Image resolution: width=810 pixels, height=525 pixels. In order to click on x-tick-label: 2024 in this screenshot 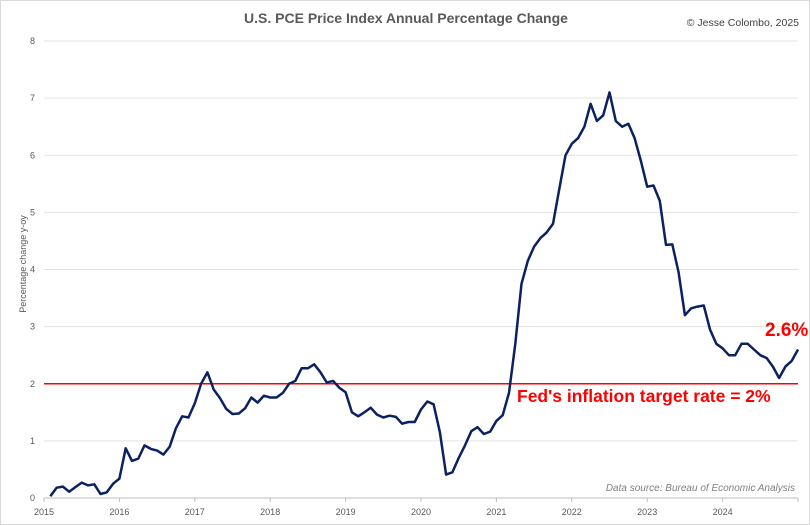, I will do `click(723, 512)`.